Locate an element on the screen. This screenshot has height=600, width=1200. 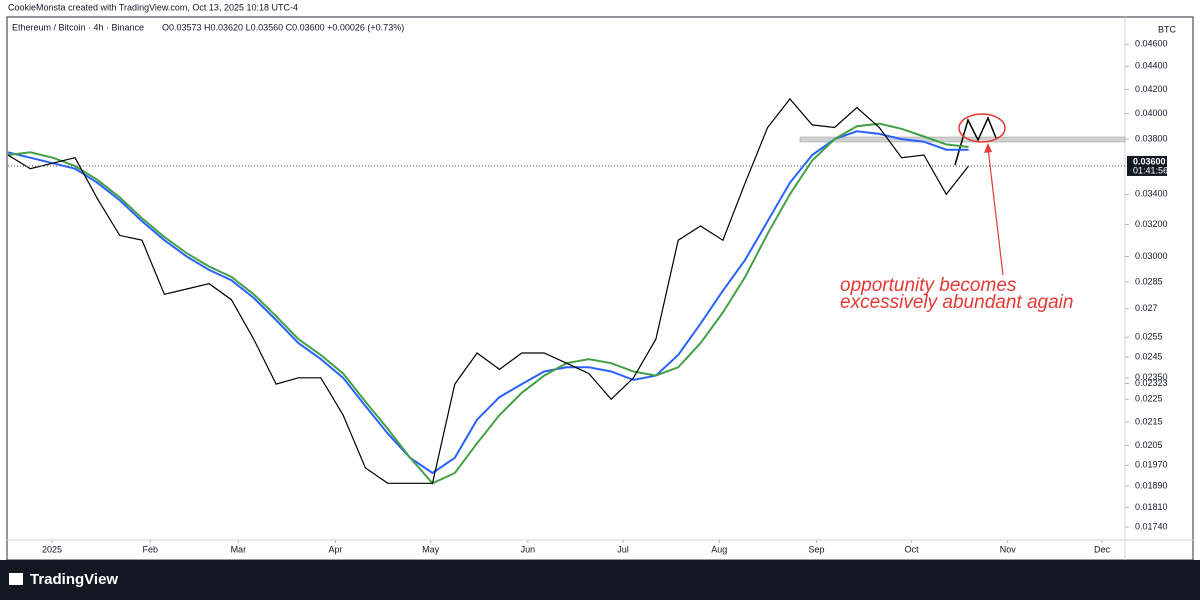
y-tick-label: 0.03400 is located at coordinates (1151, 194).